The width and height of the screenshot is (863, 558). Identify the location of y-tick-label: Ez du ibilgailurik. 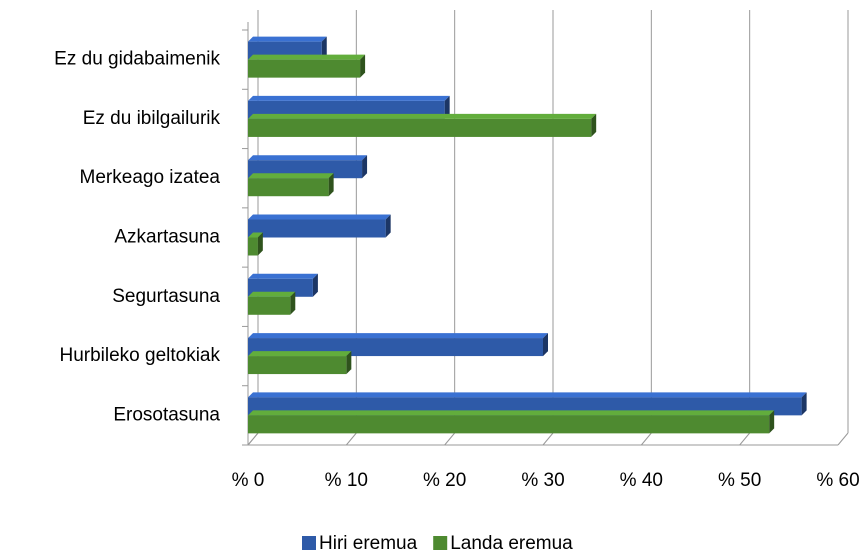
(152, 118).